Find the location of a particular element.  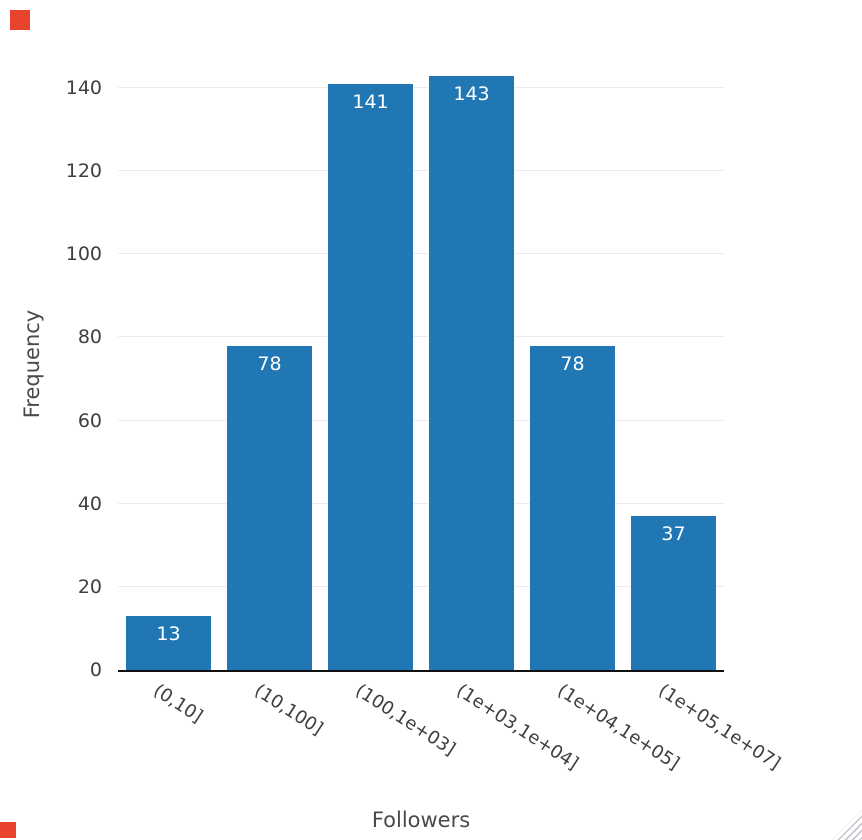

y-tick-label: 60 is located at coordinates (89, 420).